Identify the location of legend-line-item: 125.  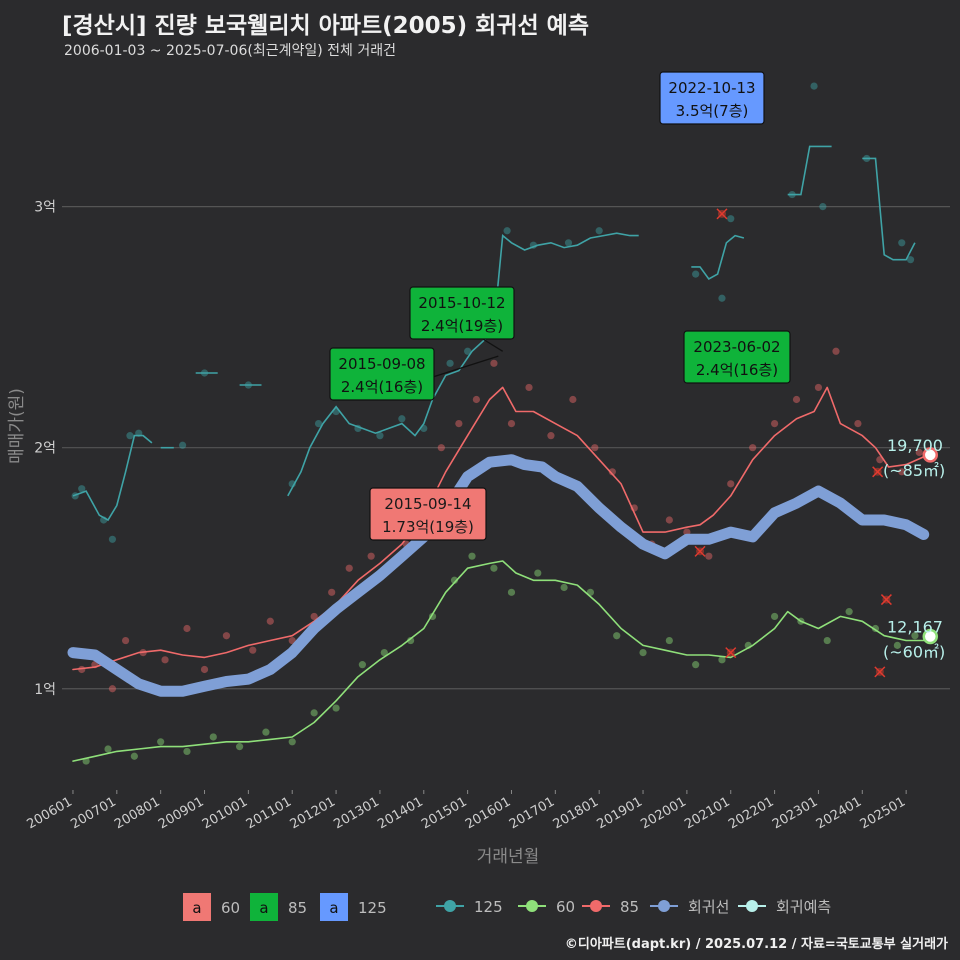
(469, 907).